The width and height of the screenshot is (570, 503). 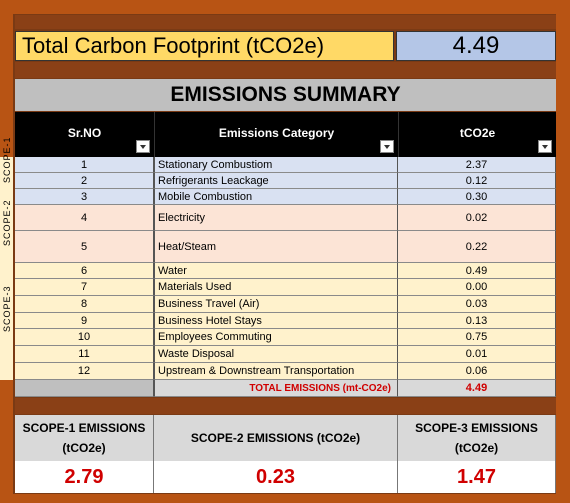 What do you see at coordinates (84, 371) in the screenshot?
I see `row-srno: 12` at bounding box center [84, 371].